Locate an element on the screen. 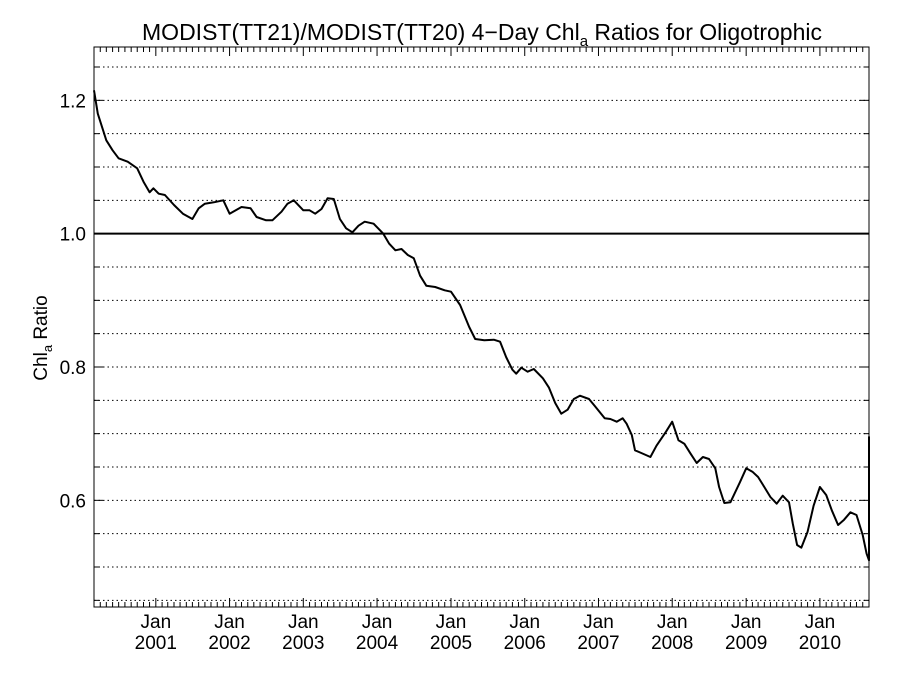  y-axis-label: Chla Ratio is located at coordinates (43, 337).